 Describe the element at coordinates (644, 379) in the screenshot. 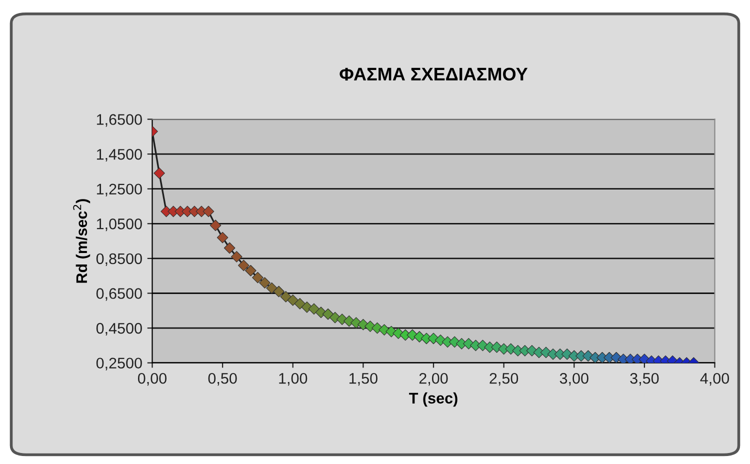

I see `x-tick-label: 3,50` at that location.